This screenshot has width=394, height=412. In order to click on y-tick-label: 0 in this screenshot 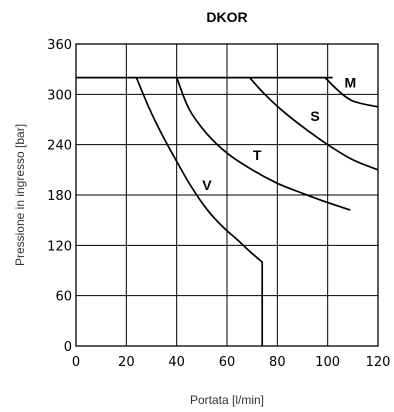, I will do `click(68, 347)`.